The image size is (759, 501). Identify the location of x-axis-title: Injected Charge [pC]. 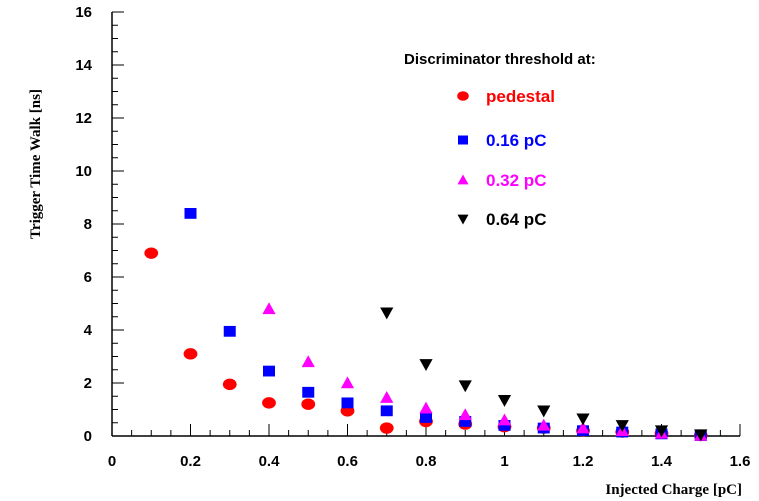
(673, 490).